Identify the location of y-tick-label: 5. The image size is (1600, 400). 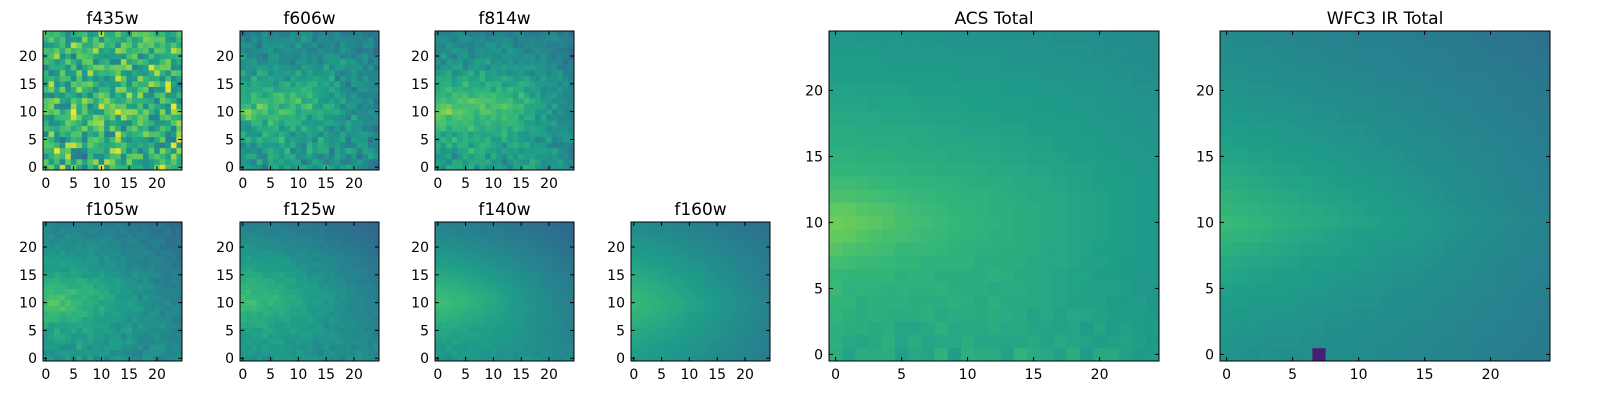
(424, 140).